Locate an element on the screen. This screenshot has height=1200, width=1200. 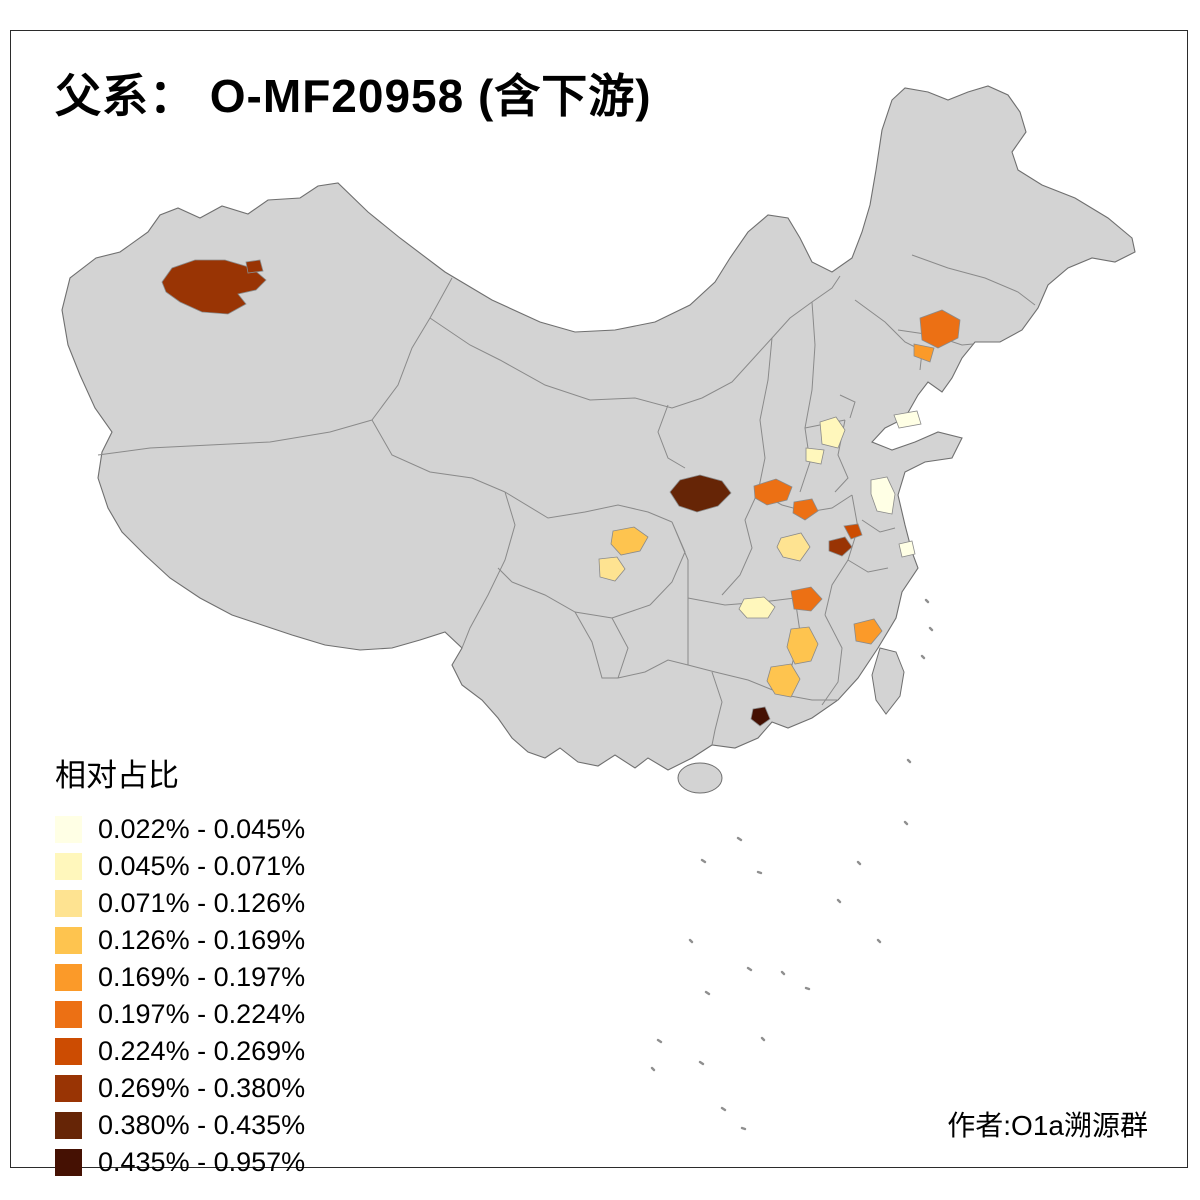
legend-row: 0.169% - 0.197% is located at coordinates (180, 977).